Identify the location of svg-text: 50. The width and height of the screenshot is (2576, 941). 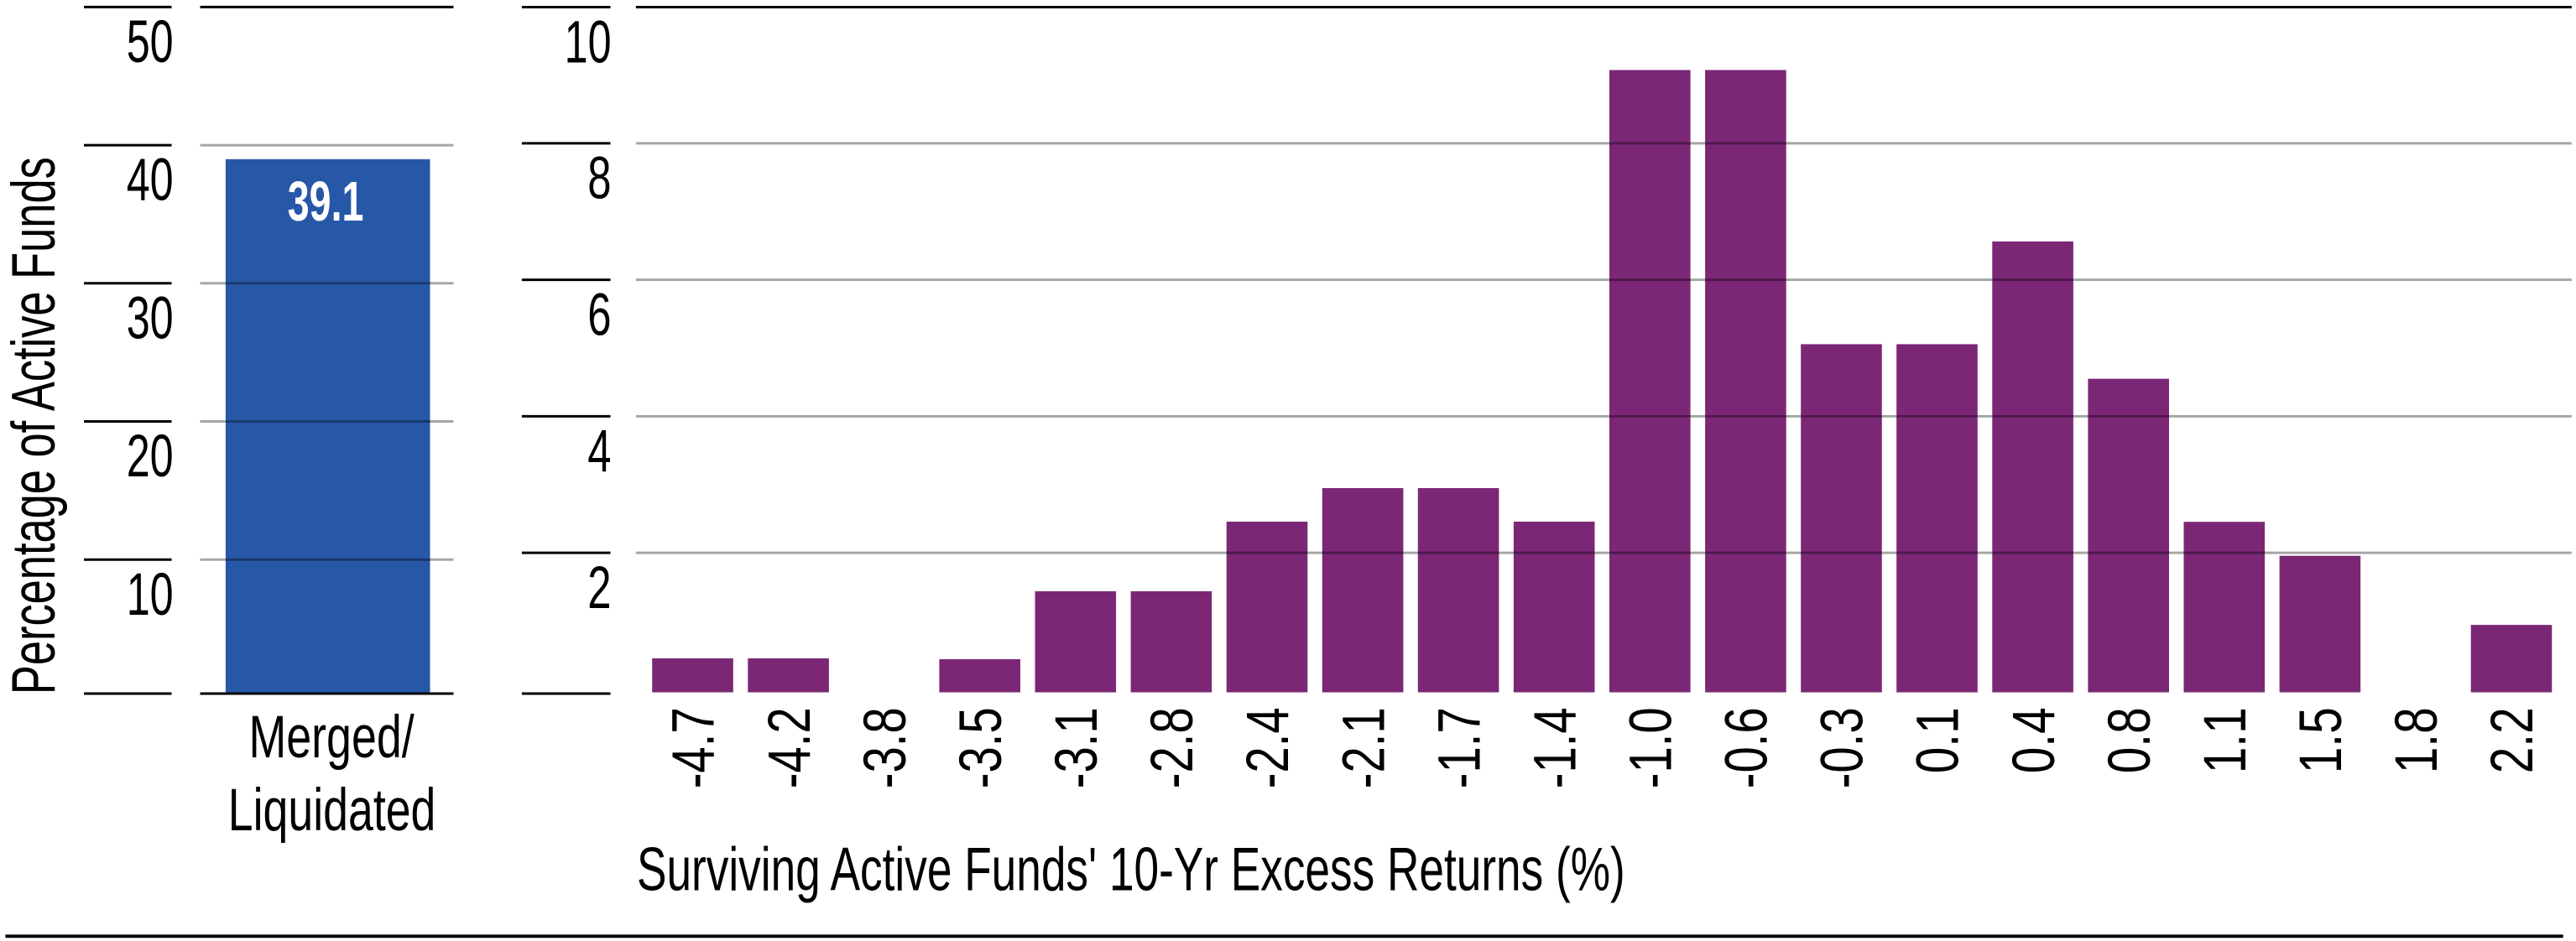
(150, 42).